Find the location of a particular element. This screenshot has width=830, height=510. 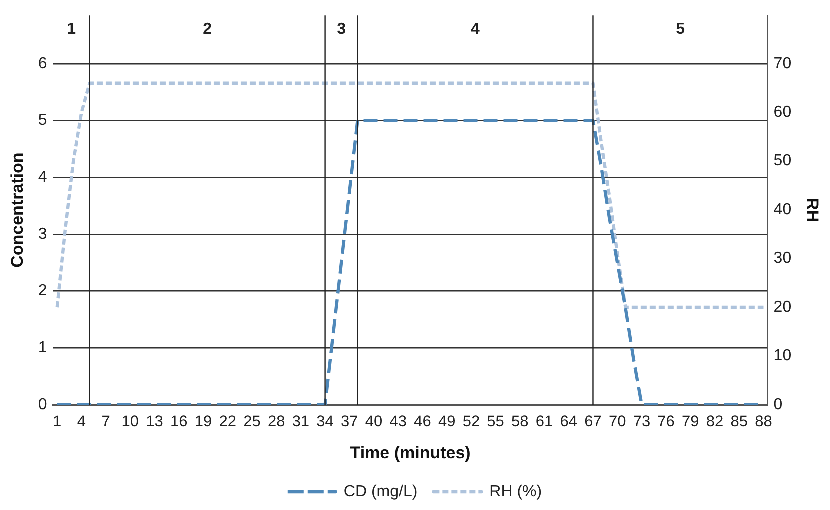

annotation: 1 is located at coordinates (71, 29).